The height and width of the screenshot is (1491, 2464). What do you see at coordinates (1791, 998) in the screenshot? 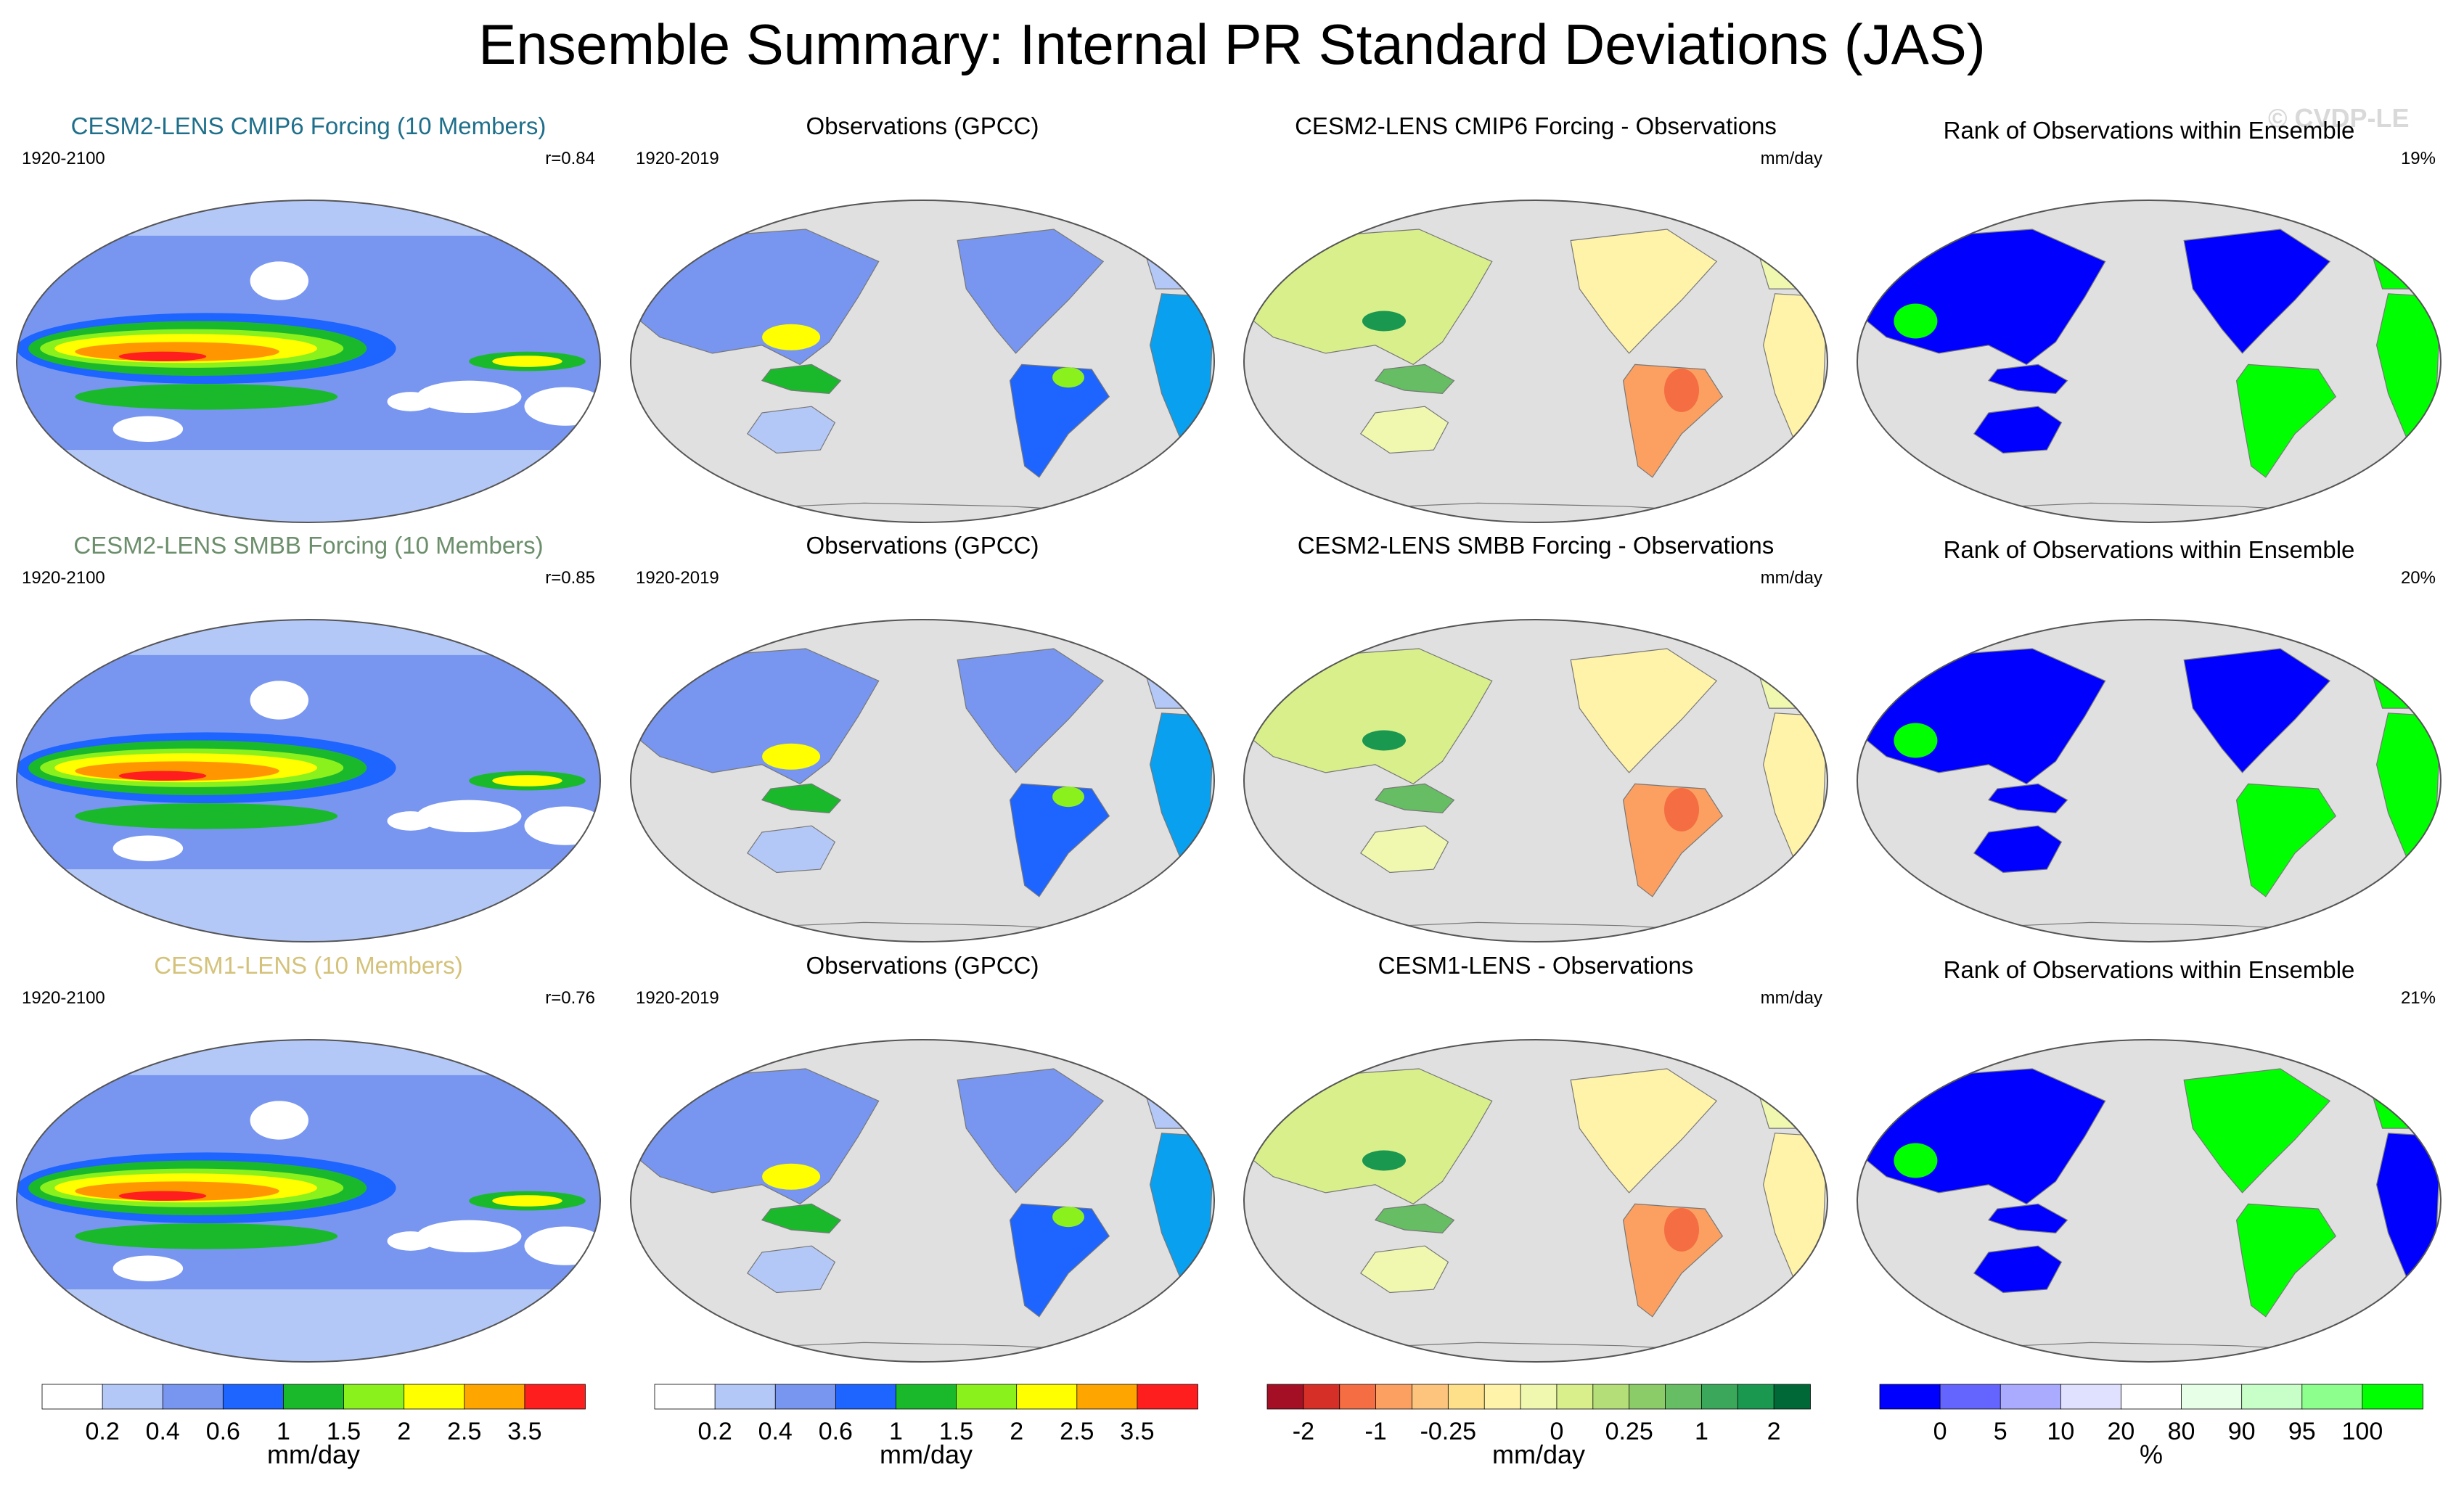
I see `diff-units: mm/day` at bounding box center [1791, 998].